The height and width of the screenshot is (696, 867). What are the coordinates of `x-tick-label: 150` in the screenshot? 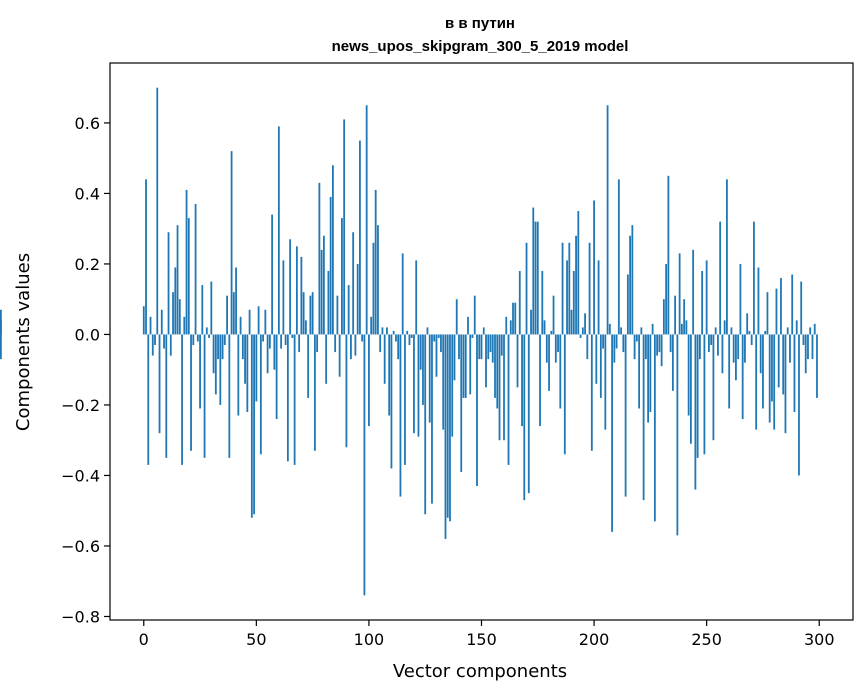 It's located at (481, 639).